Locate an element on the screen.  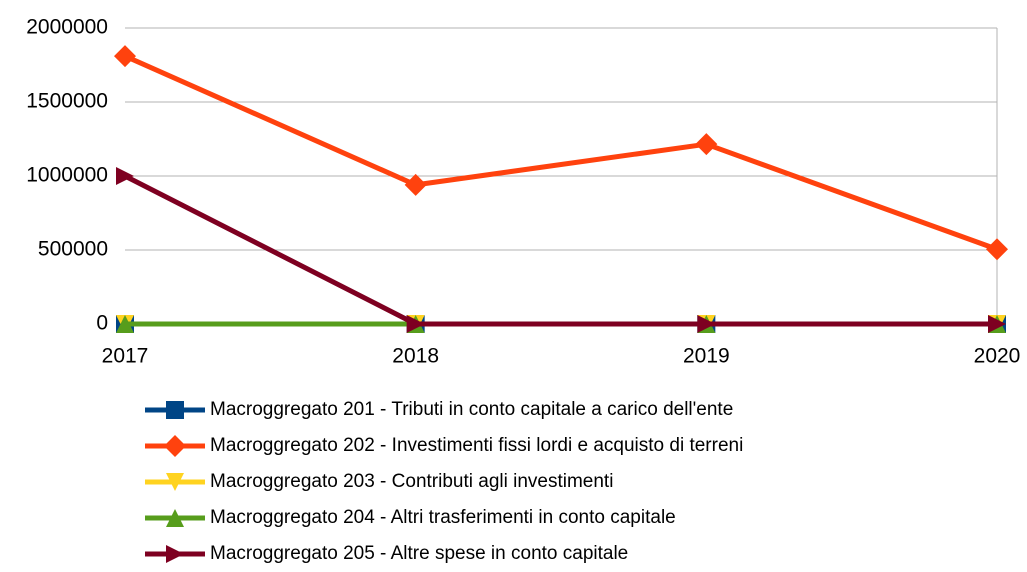
y-tick-label: 0 is located at coordinates (102, 323).